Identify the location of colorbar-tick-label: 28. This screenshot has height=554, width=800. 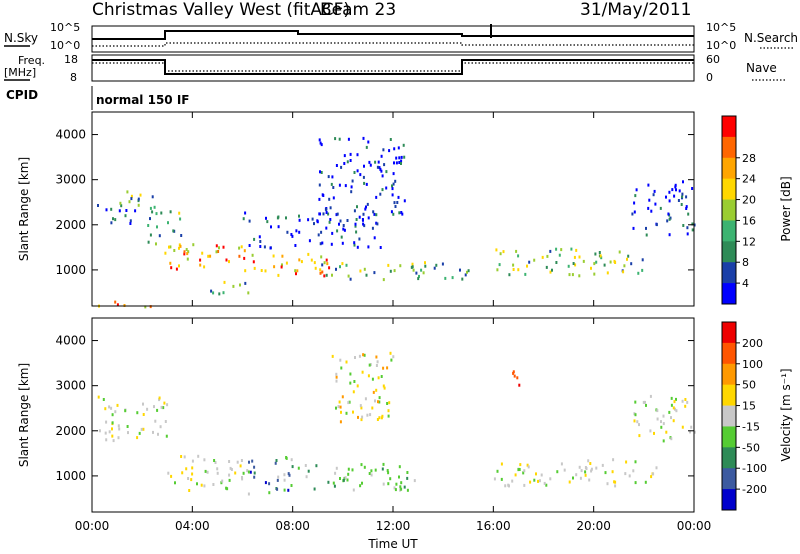
(749, 158).